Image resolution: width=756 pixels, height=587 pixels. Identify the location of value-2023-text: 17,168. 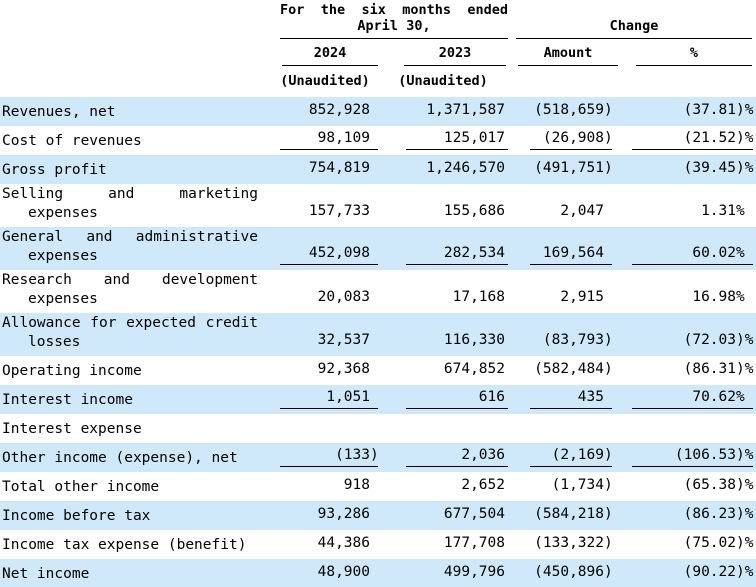
(478, 297).